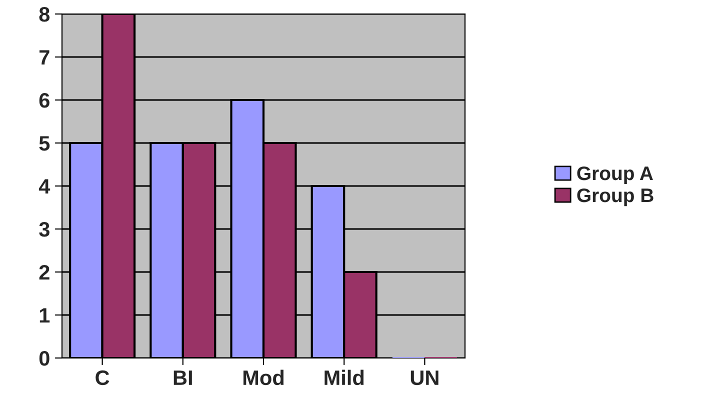 Image resolution: width=714 pixels, height=410 pixels. I want to click on legend-label: Group B, so click(615, 197).